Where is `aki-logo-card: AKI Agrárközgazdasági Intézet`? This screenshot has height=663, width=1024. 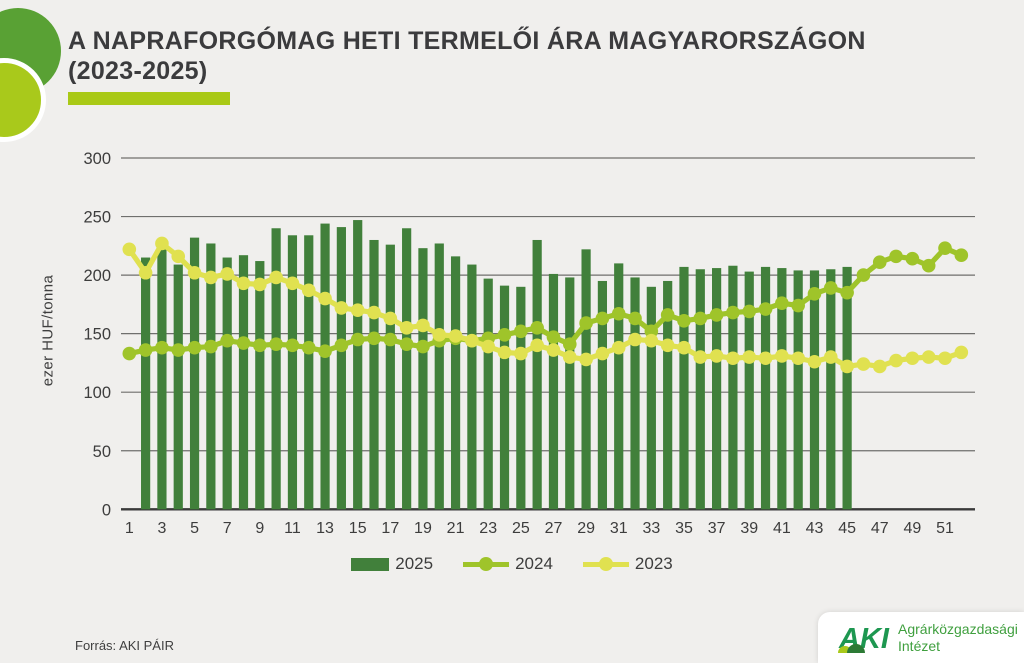
aki-logo-card: AKI Agrárközgazdasági Intézet is located at coordinates (921, 637).